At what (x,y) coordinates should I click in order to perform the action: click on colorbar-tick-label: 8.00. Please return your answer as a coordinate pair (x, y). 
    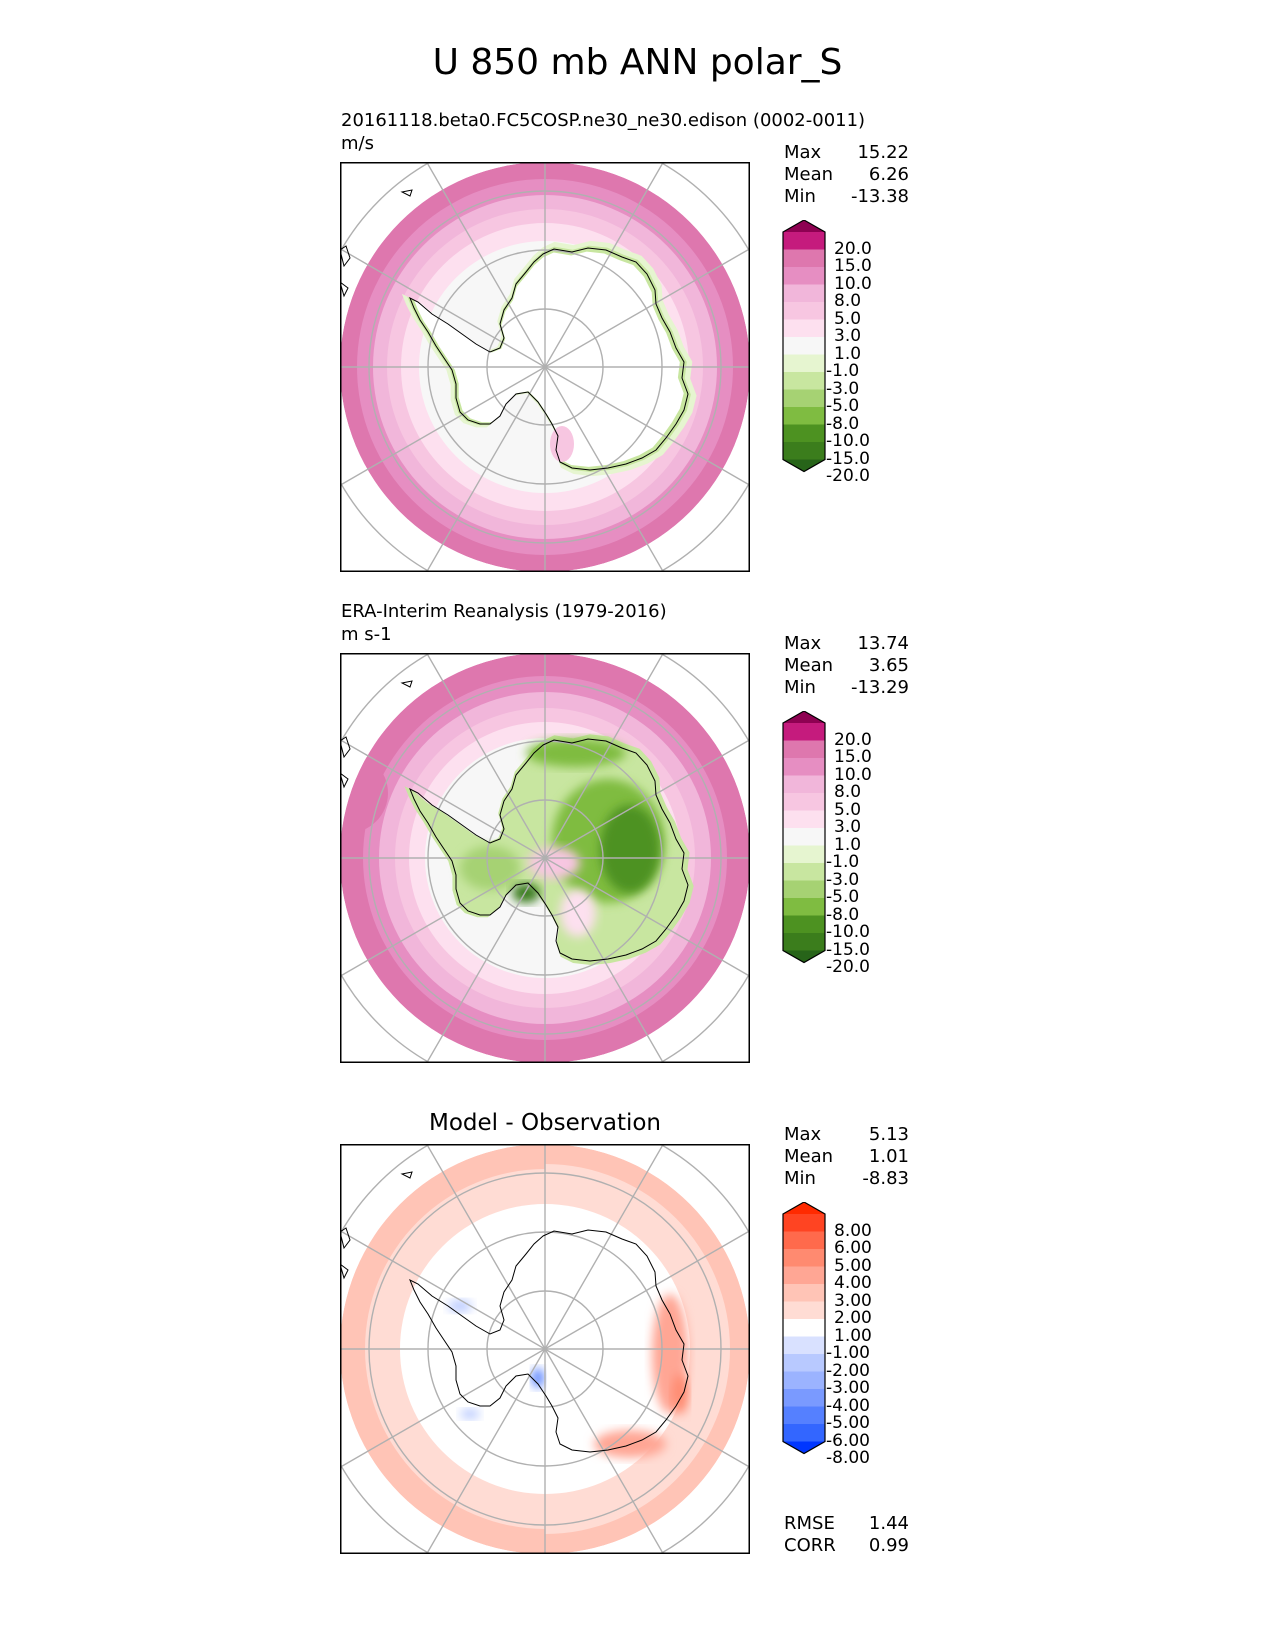
    Looking at the image, I should click on (853, 1230).